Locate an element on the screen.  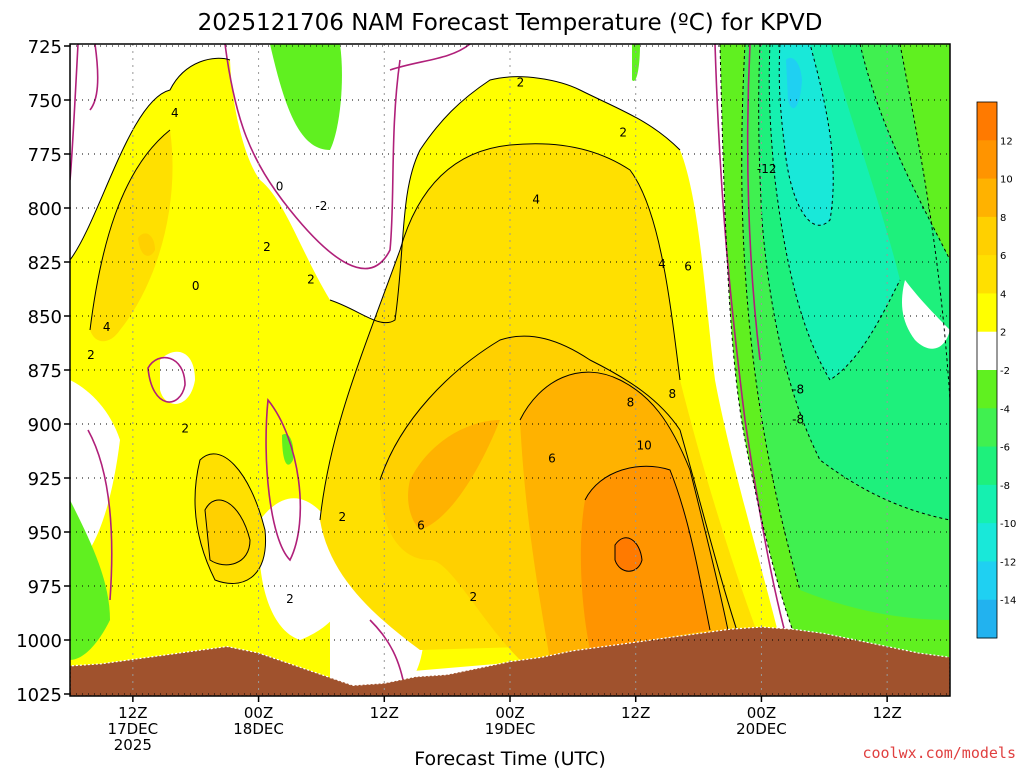
colorbar-tick-label: -4 is located at coordinates (1005, 409).